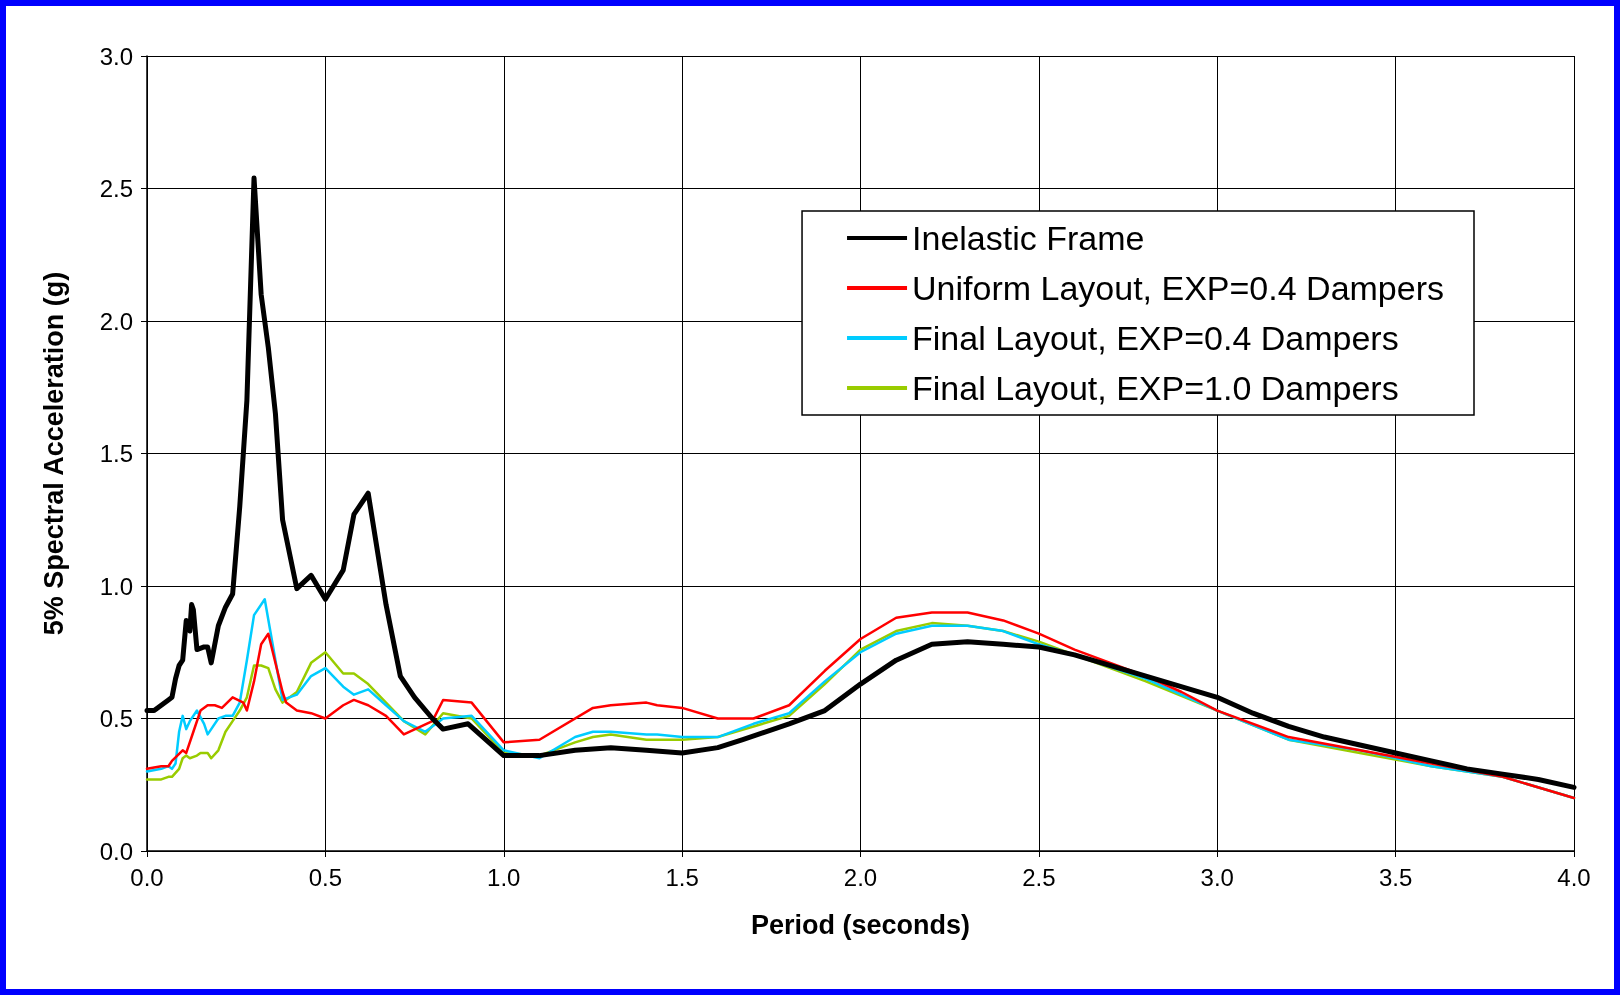 This screenshot has width=1620, height=995. I want to click on y-tick-label: 2.5, so click(116, 188).